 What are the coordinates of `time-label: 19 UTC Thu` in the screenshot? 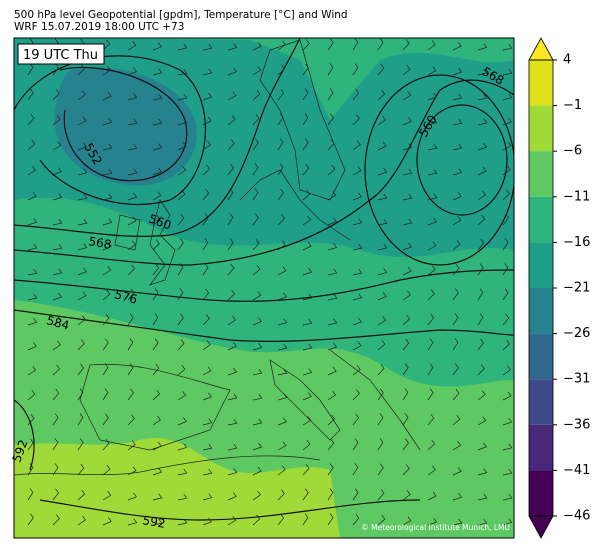 It's located at (60, 55).